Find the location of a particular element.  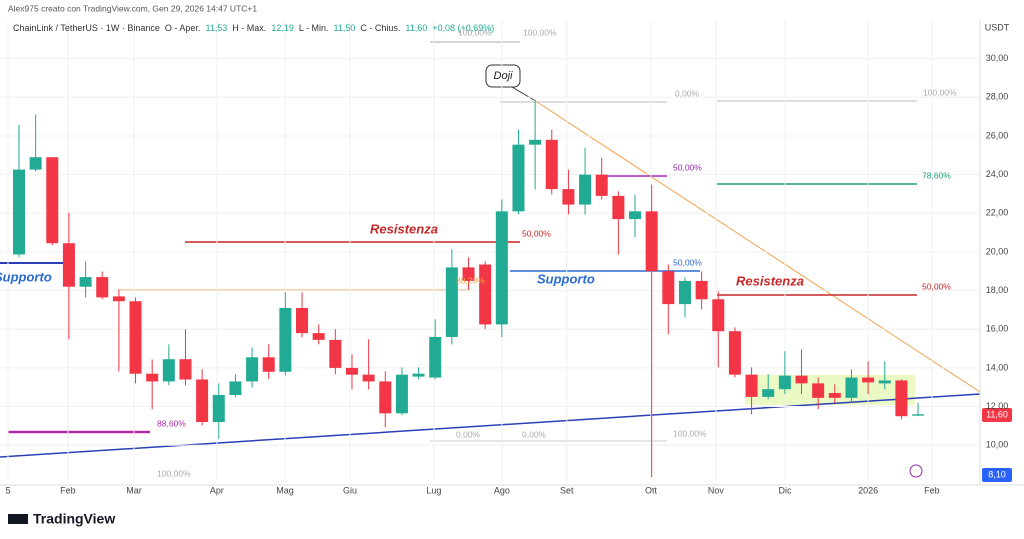

ohlc-label: L - Min. is located at coordinates (314, 28).